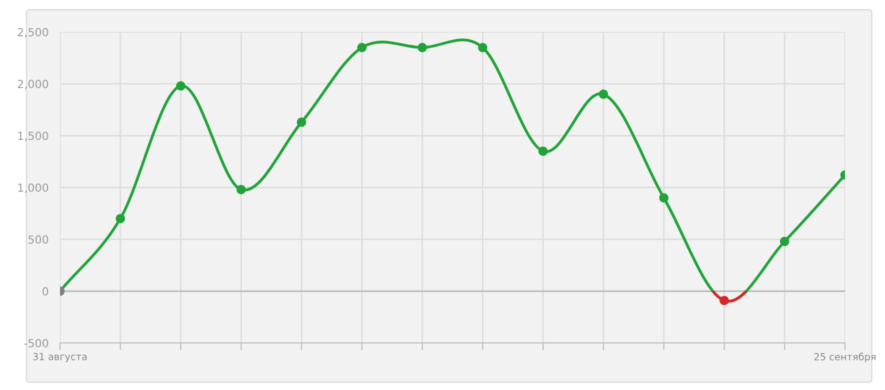 Image resolution: width=885 pixels, height=390 pixels. What do you see at coordinates (36, 343) in the screenshot?
I see `y-tick-label: -500` at bounding box center [36, 343].